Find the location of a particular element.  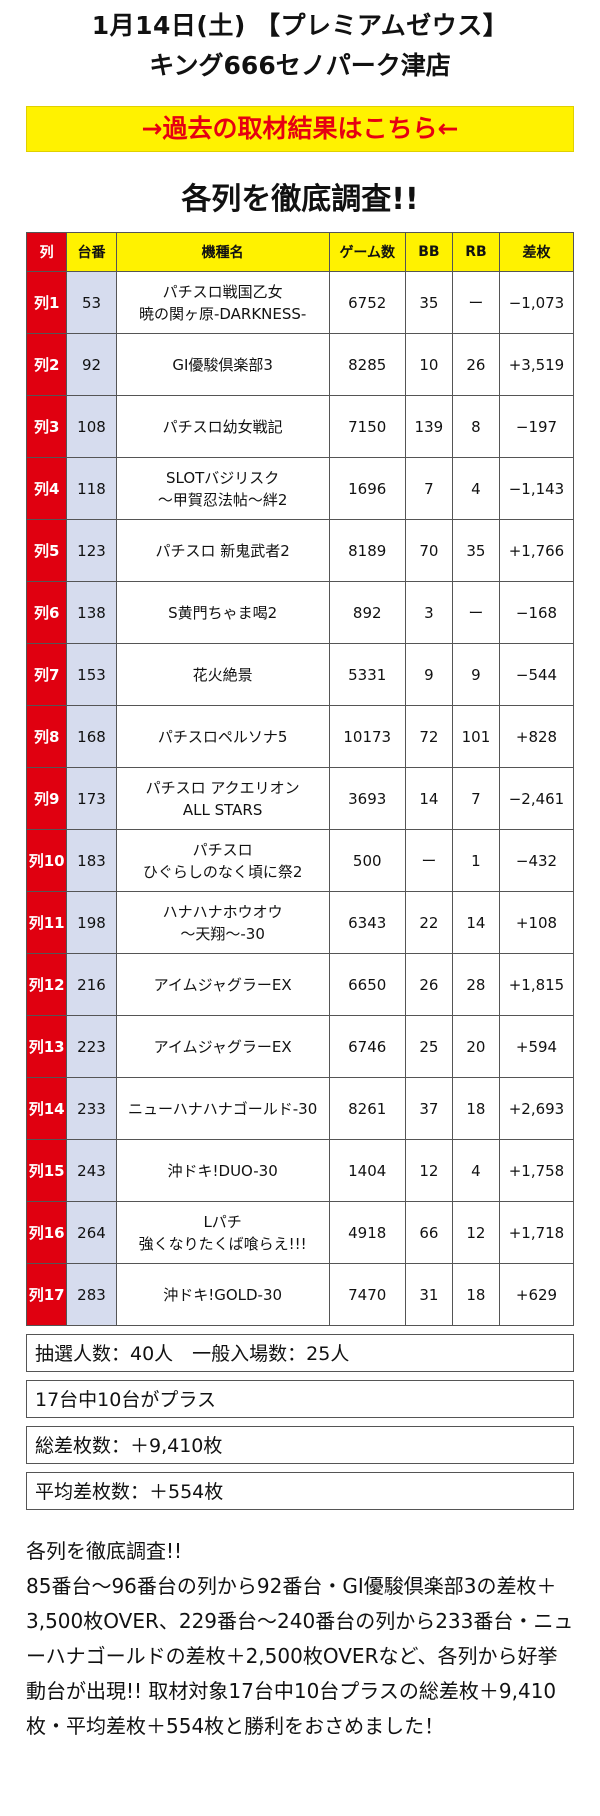

plus-count-box: 17台中10台がプラス is located at coordinates (300, 1399).